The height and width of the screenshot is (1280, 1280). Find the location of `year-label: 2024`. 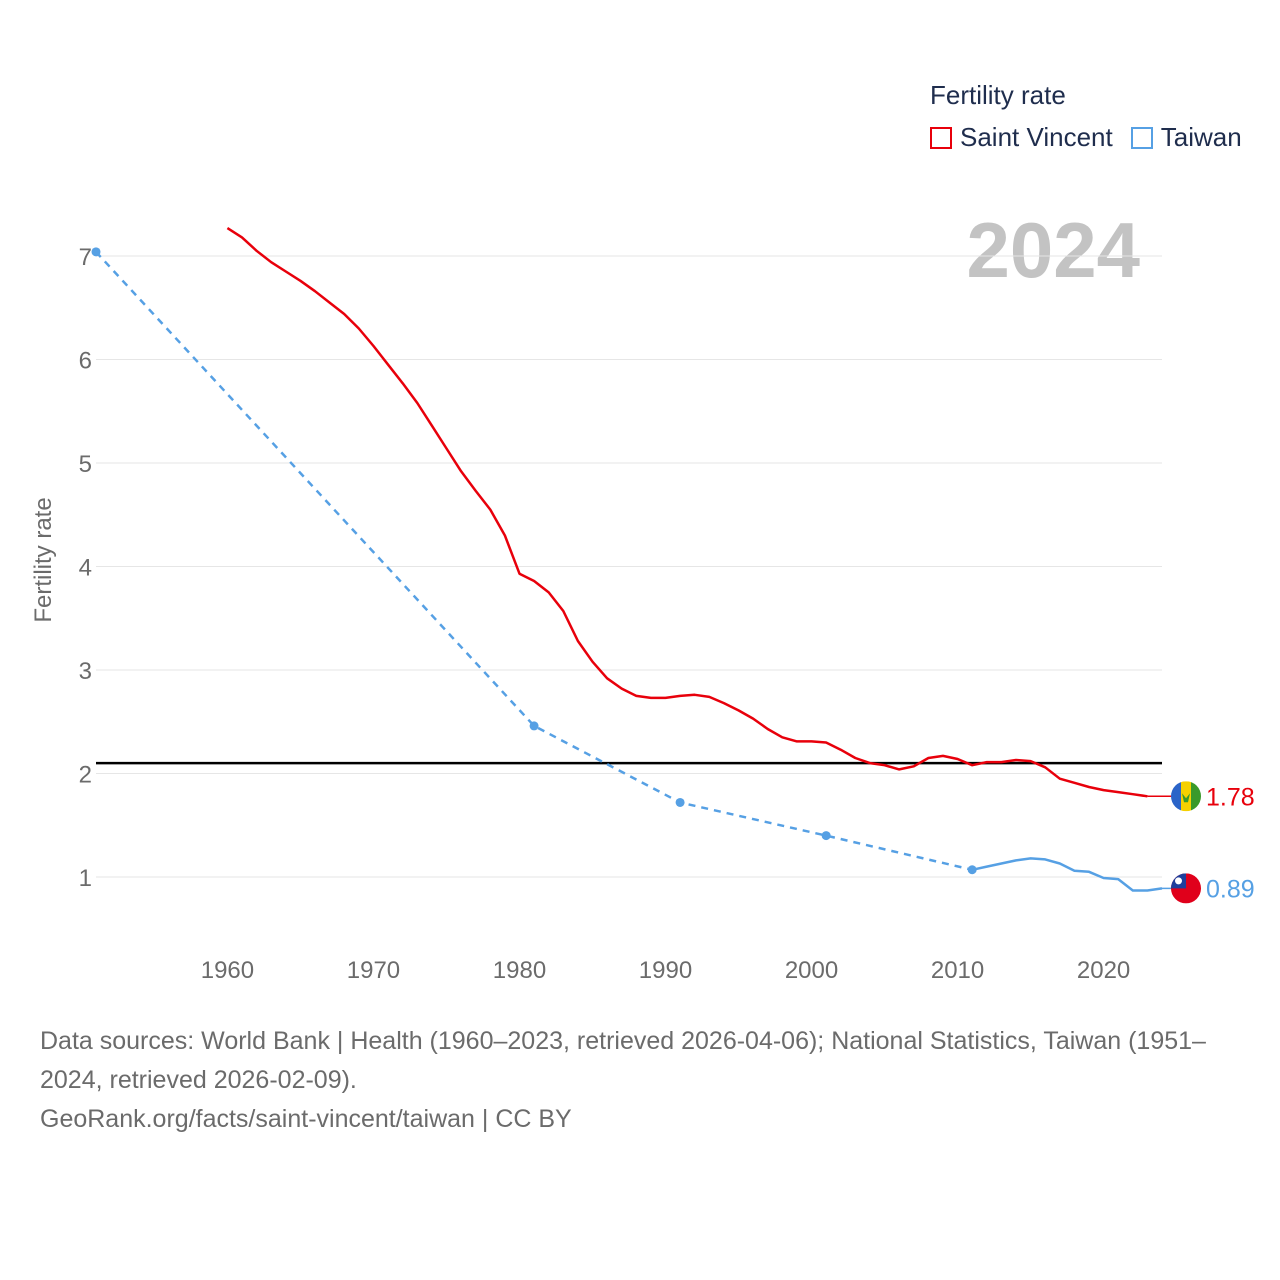

year-label: 2024 is located at coordinates (1053, 250).